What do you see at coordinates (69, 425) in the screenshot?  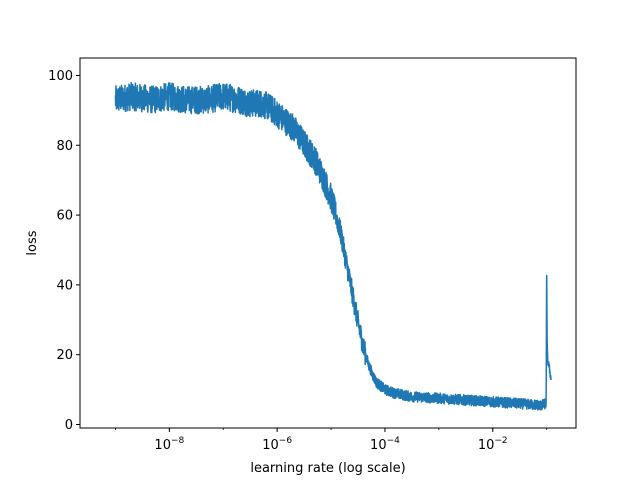 I see `y-tick-label: 0` at bounding box center [69, 425].